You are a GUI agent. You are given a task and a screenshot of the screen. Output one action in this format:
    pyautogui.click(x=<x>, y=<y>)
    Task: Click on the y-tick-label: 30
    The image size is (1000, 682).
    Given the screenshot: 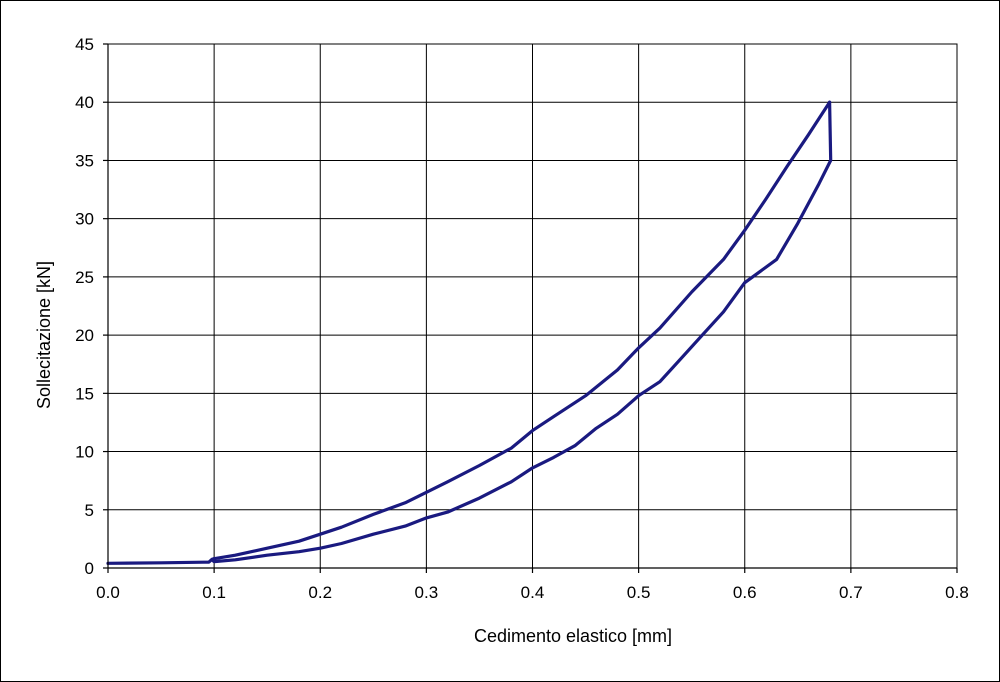 What is the action you would take?
    pyautogui.click(x=84, y=219)
    